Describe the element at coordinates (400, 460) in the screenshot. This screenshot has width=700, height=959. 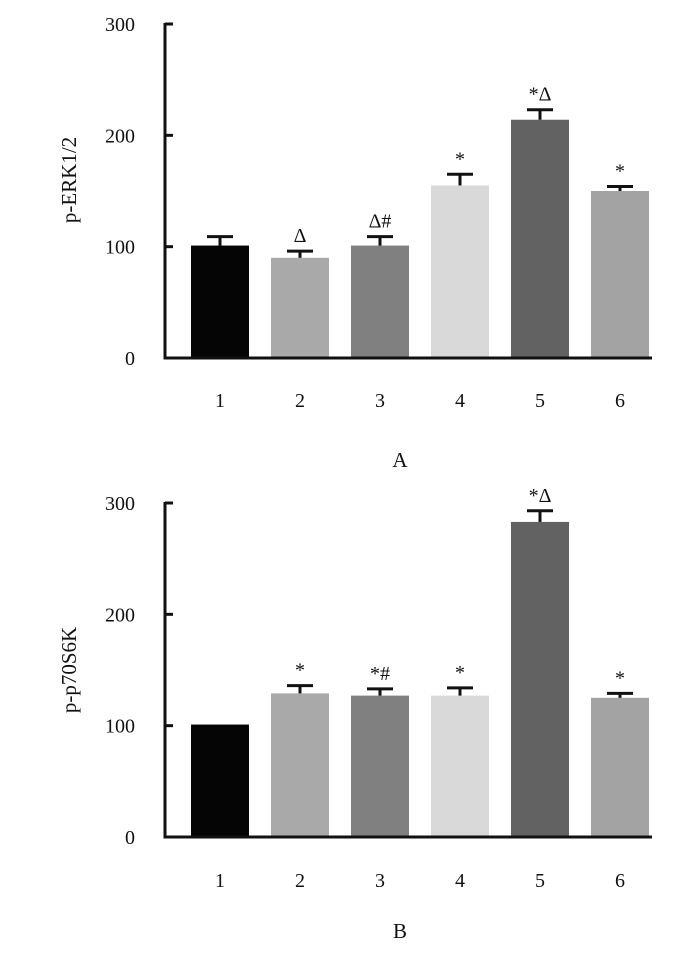
I see `panel-label: A` at that location.